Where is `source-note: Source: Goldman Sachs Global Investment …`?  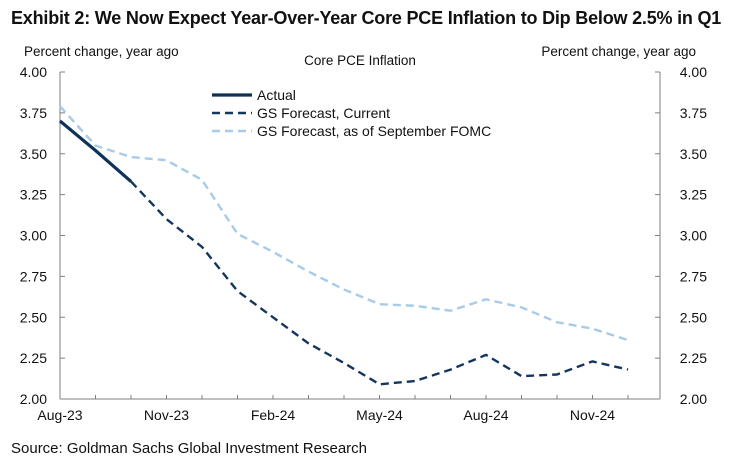
source-note: Source: Goldman Sachs Global Investment … is located at coordinates (189, 448).